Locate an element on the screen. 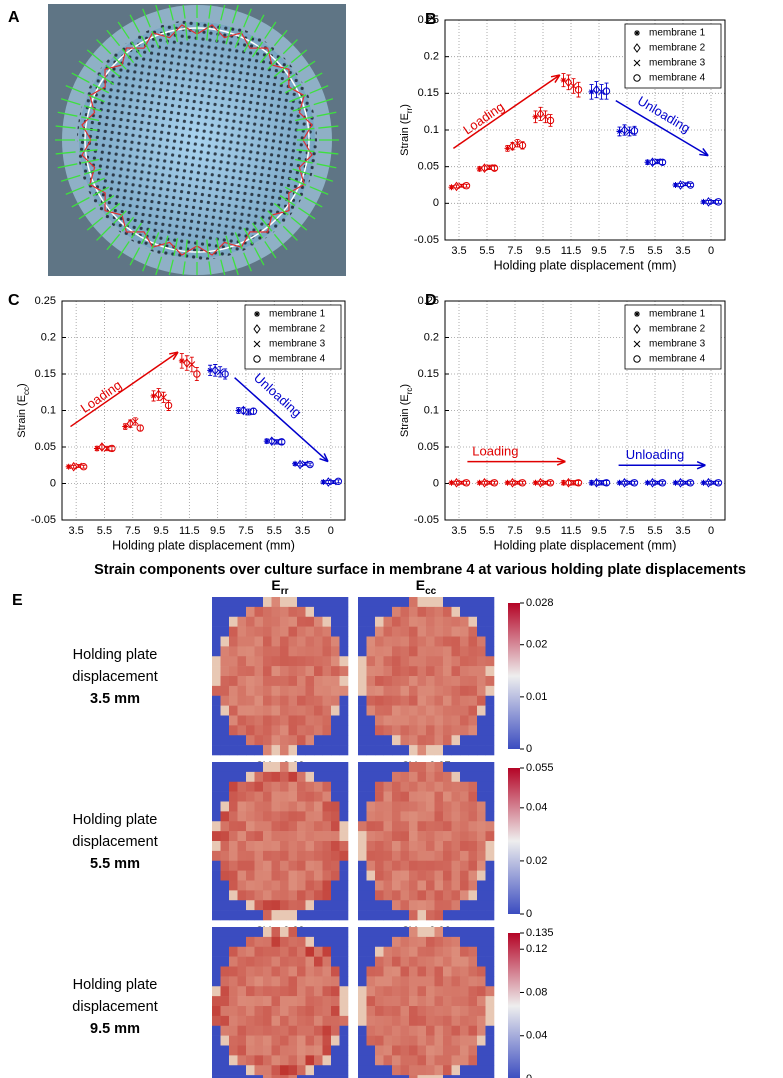 The width and height of the screenshot is (783, 1078). x-tick-label: 5.5 is located at coordinates (486, 251).